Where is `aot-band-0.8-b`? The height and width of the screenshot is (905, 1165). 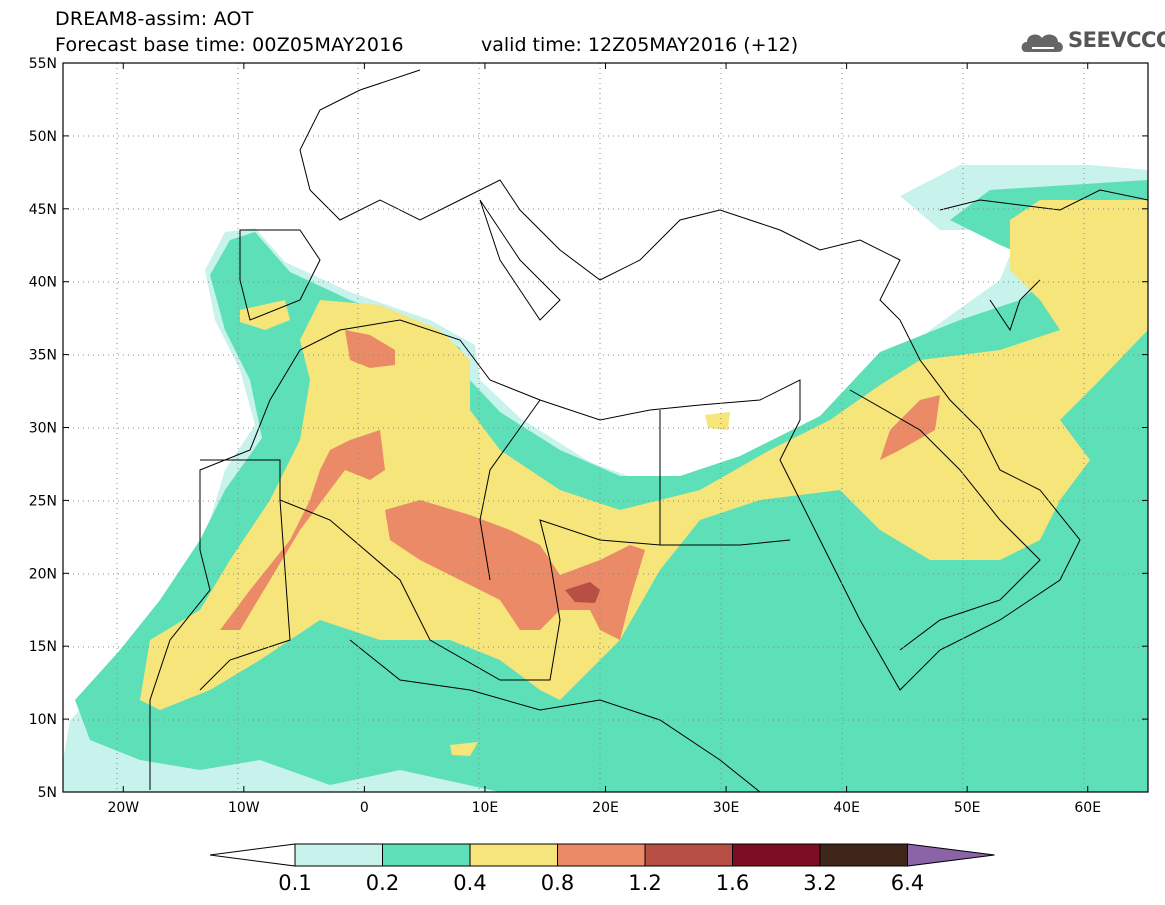 aot-band-0.8-b is located at coordinates (515, 570).